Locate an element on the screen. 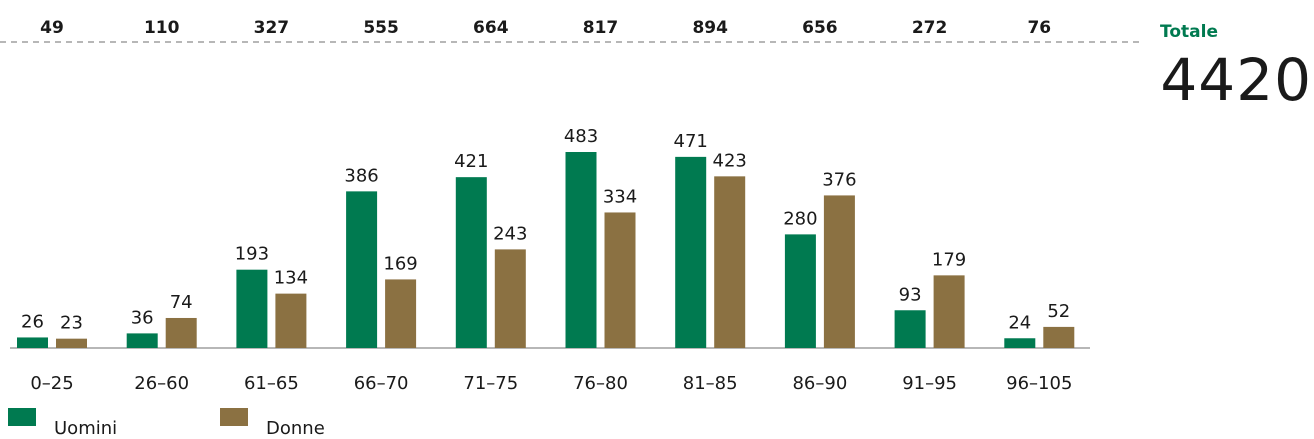 This screenshot has width=1314, height=439. data-label-men: 93 is located at coordinates (910, 294).